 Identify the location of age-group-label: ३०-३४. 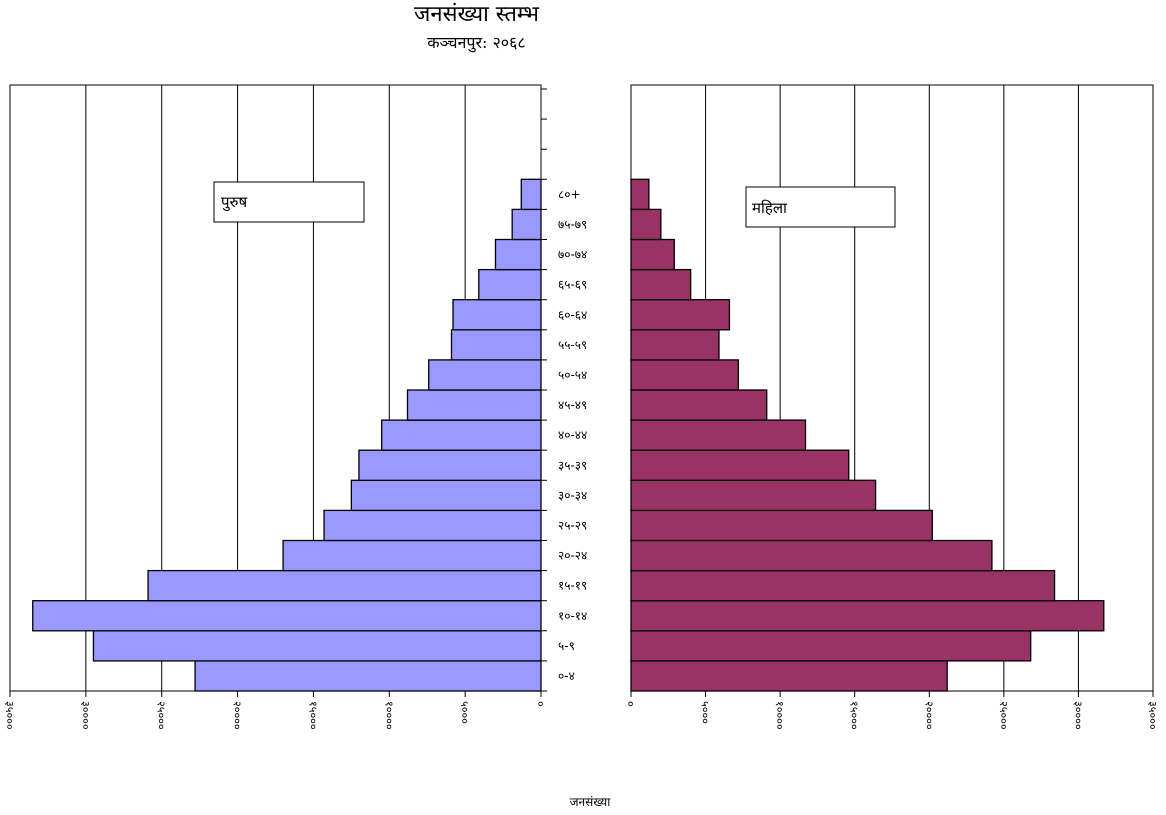
(572, 495).